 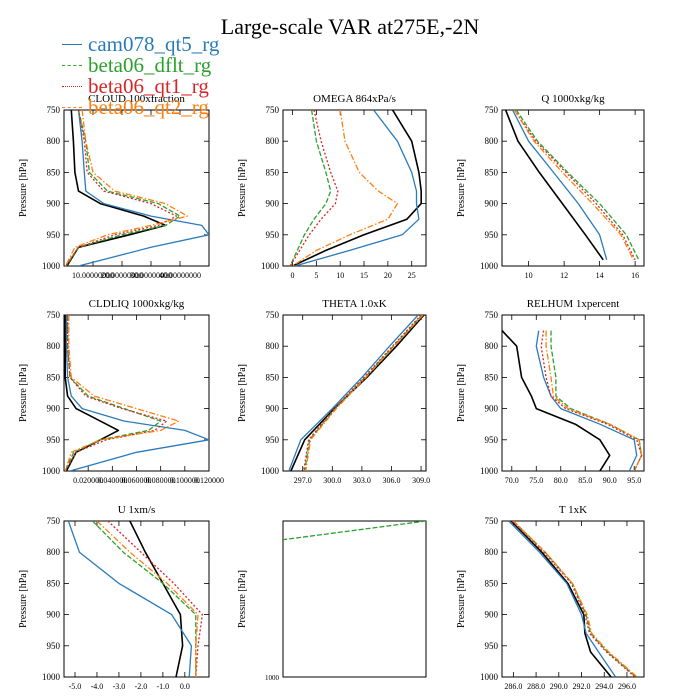 I want to click on x-tick-label: 292.0, so click(x=582, y=686).